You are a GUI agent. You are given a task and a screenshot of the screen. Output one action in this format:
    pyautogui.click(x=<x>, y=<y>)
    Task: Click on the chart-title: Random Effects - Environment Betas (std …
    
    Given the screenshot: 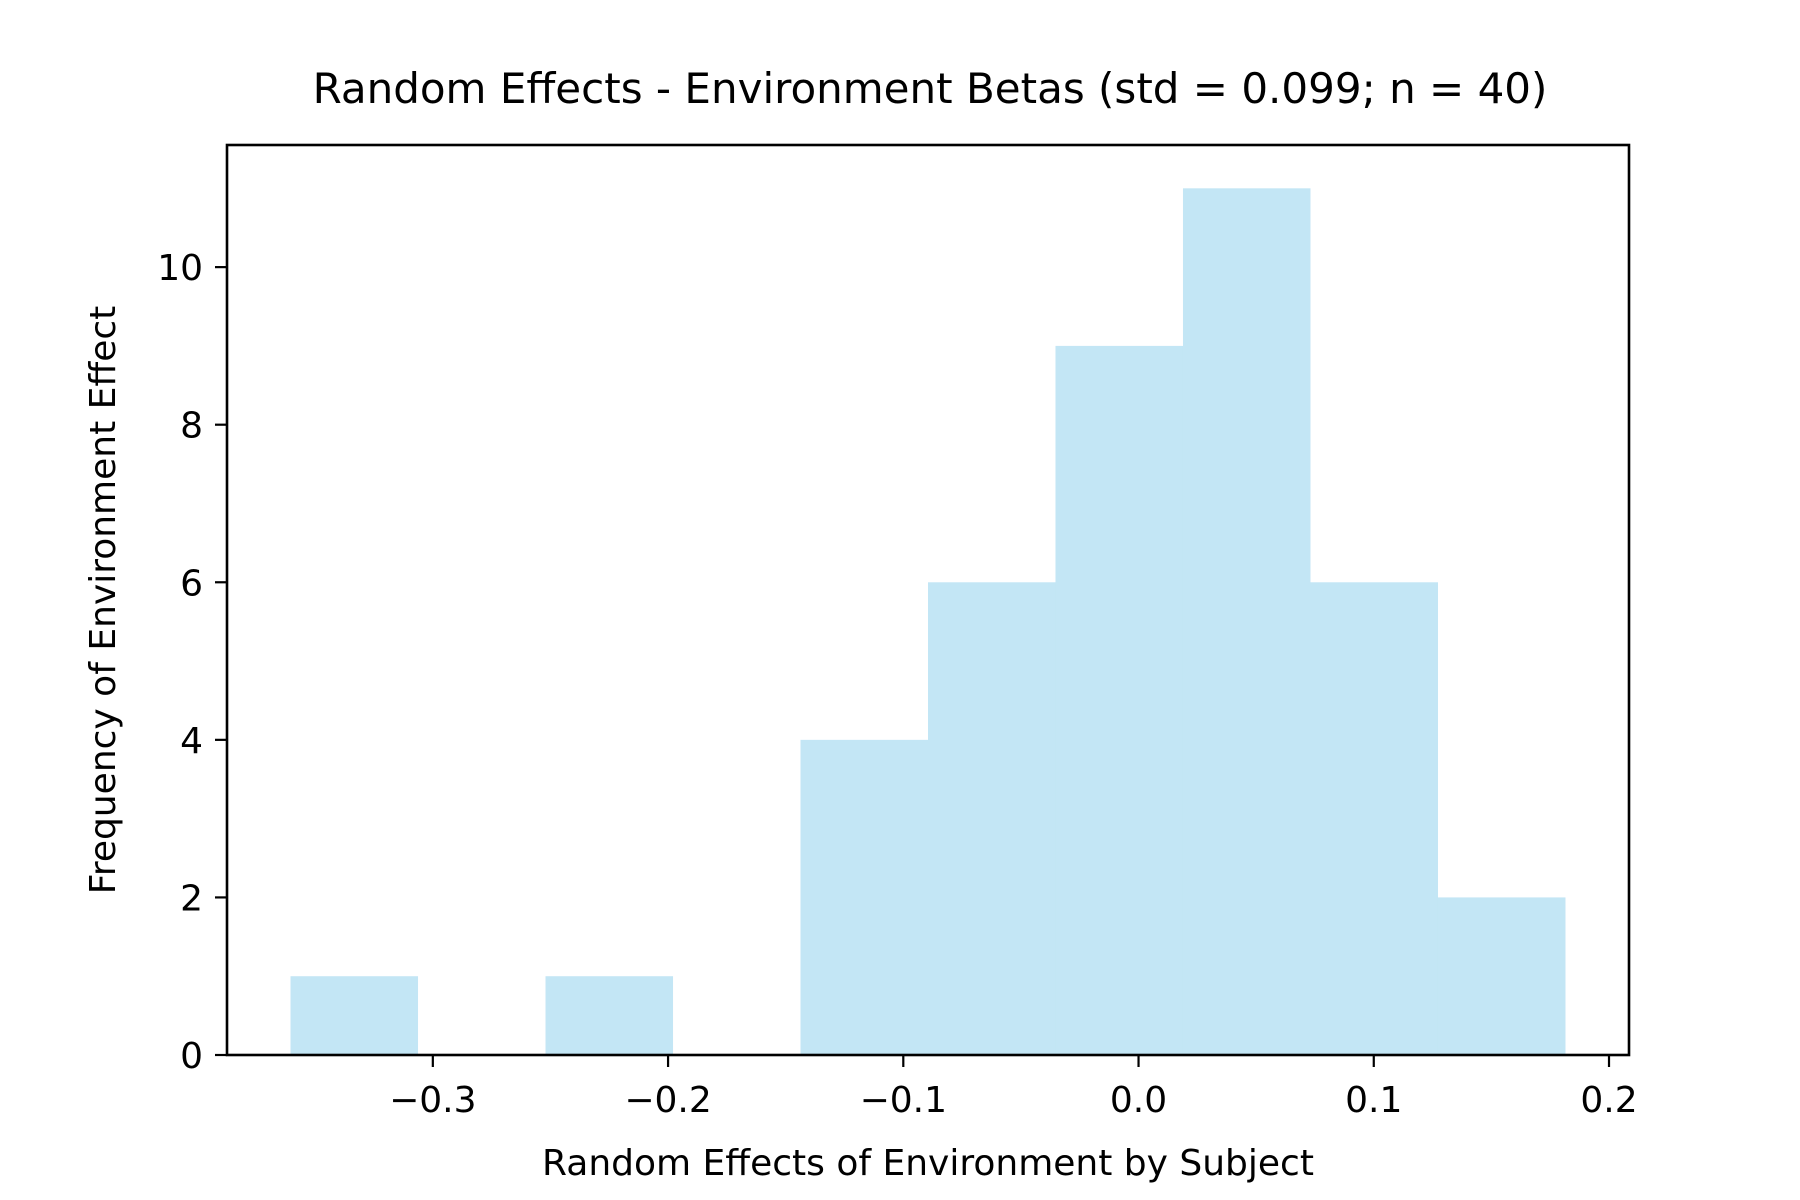 What is the action you would take?
    pyautogui.click(x=930, y=88)
    